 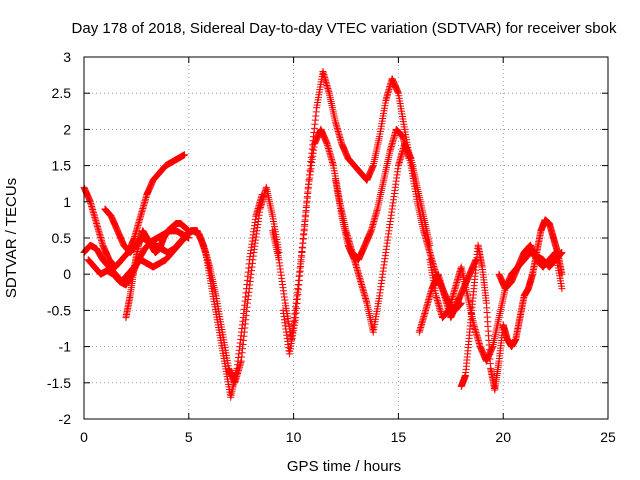 I want to click on x-tick-label: 10, so click(x=294, y=437).